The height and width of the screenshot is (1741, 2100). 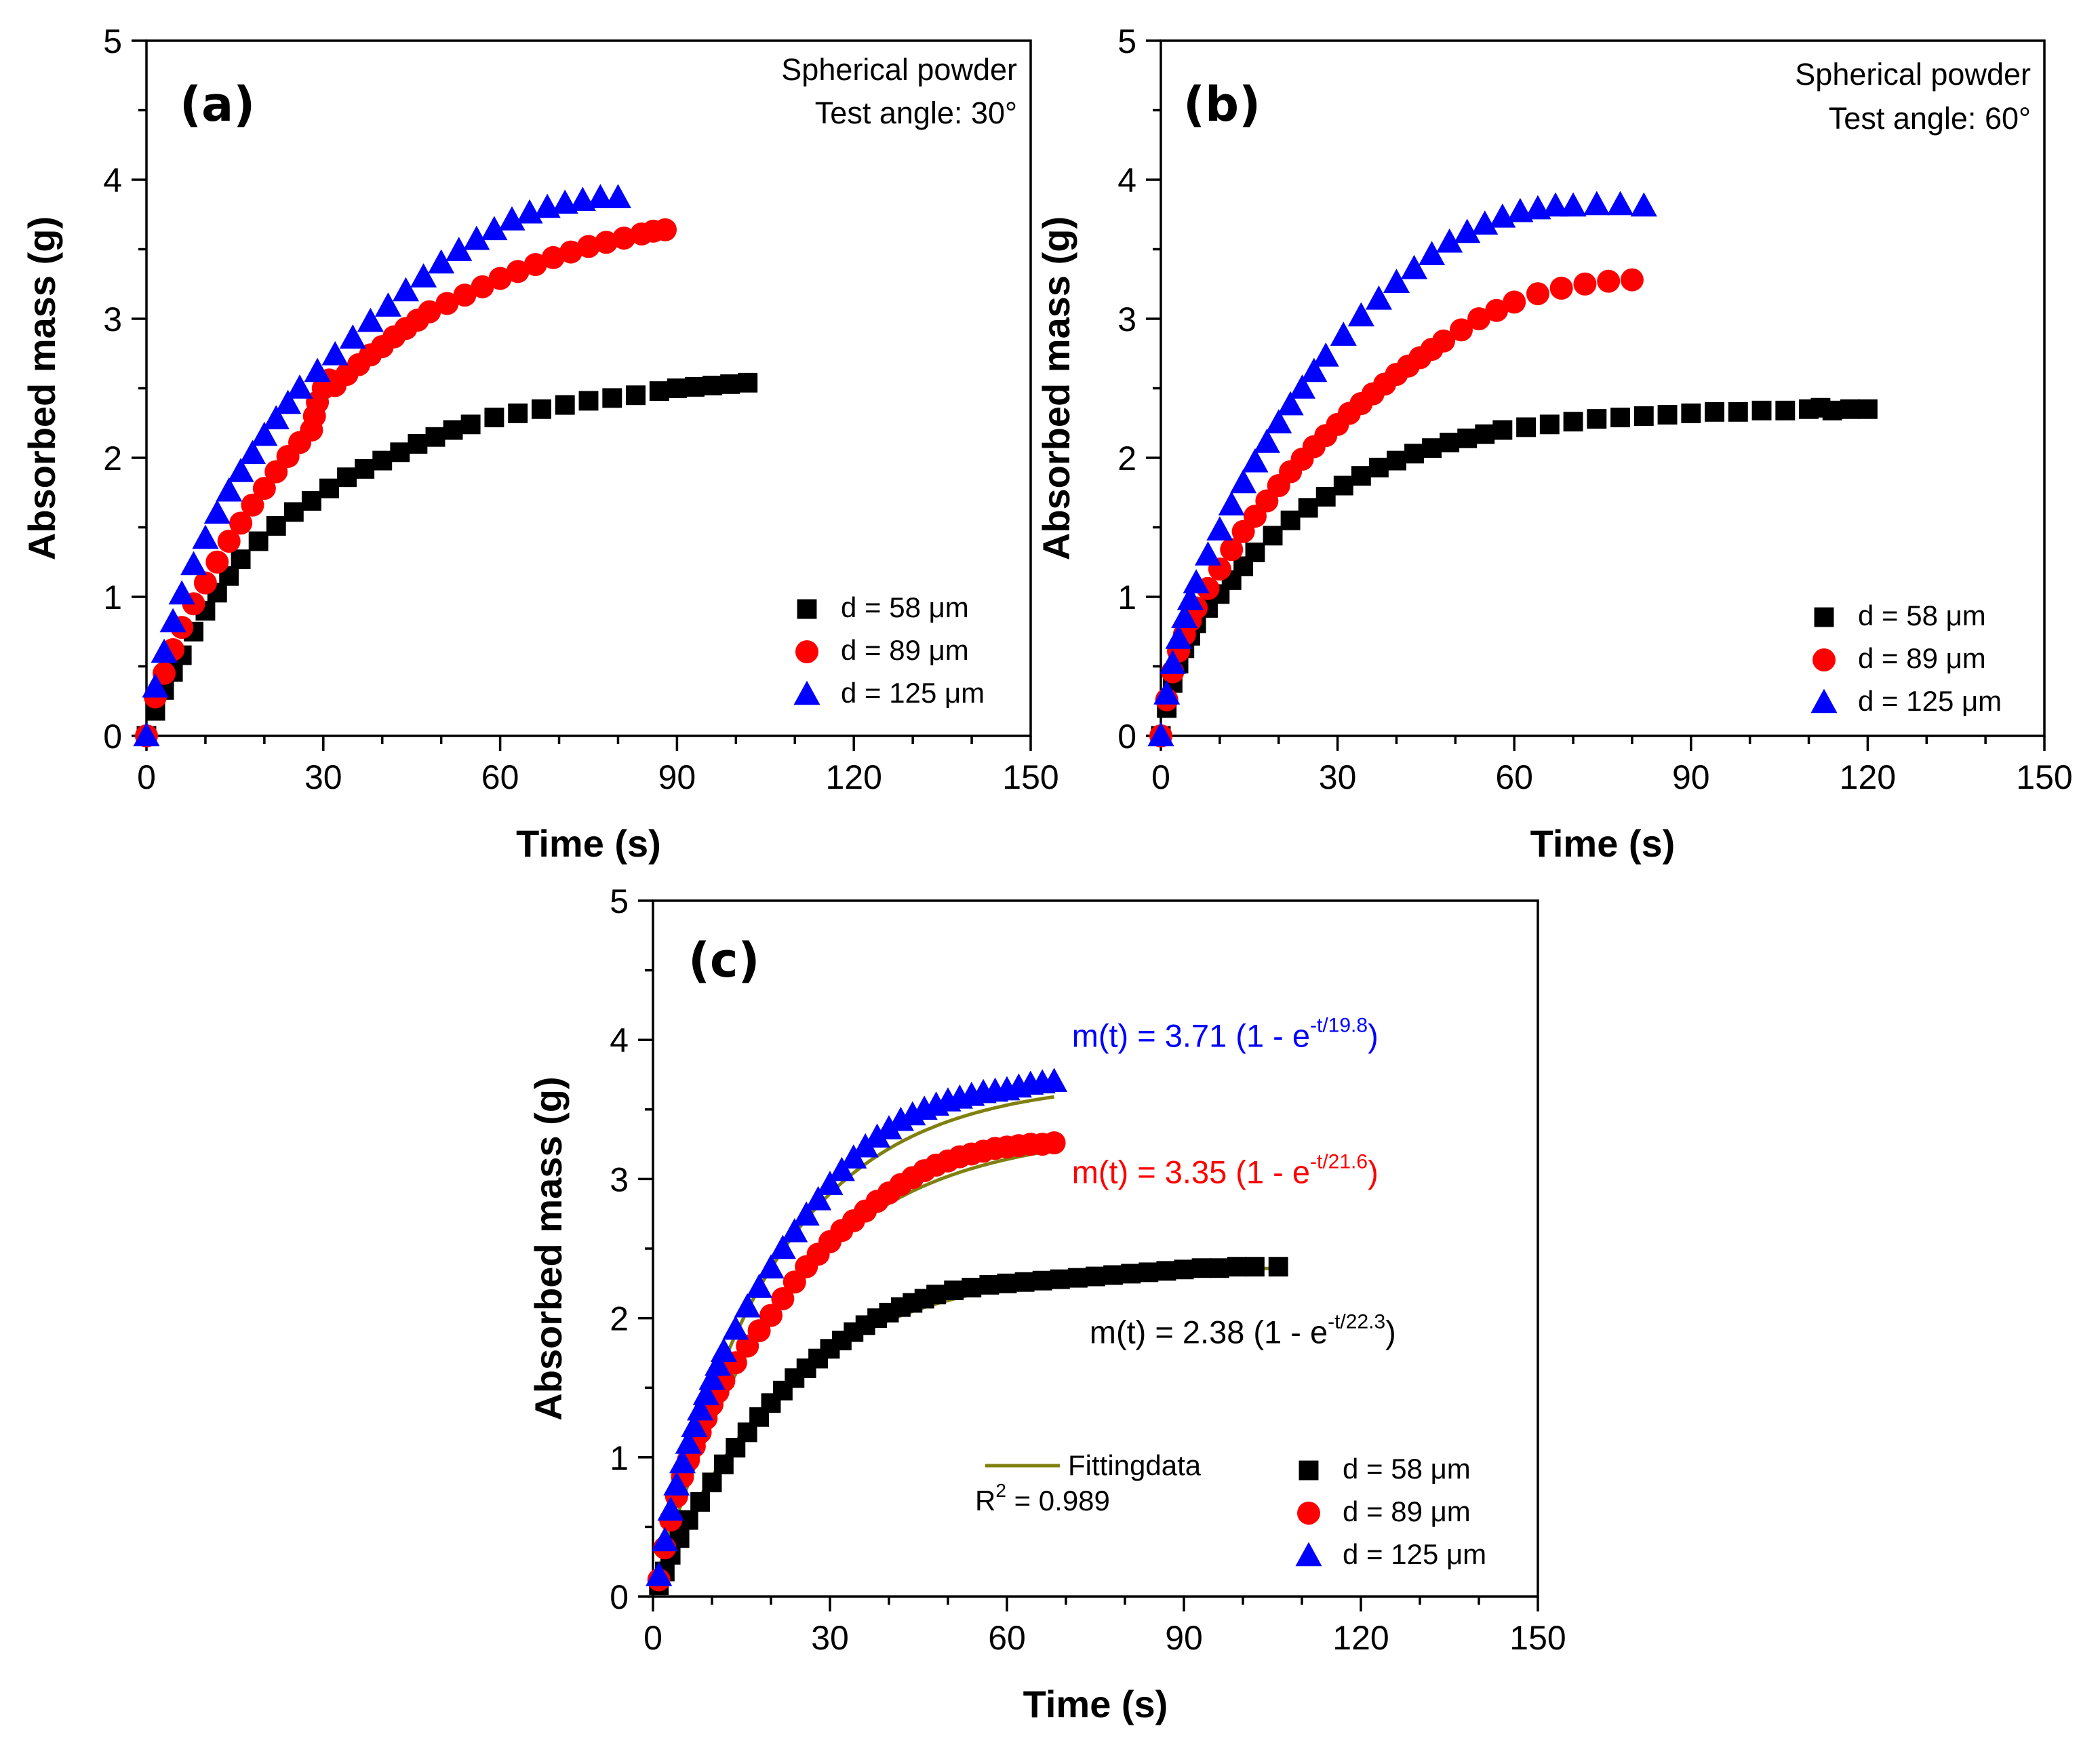 What do you see at coordinates (1537, 1638) in the screenshot?
I see `x-tick-label: 150` at bounding box center [1537, 1638].